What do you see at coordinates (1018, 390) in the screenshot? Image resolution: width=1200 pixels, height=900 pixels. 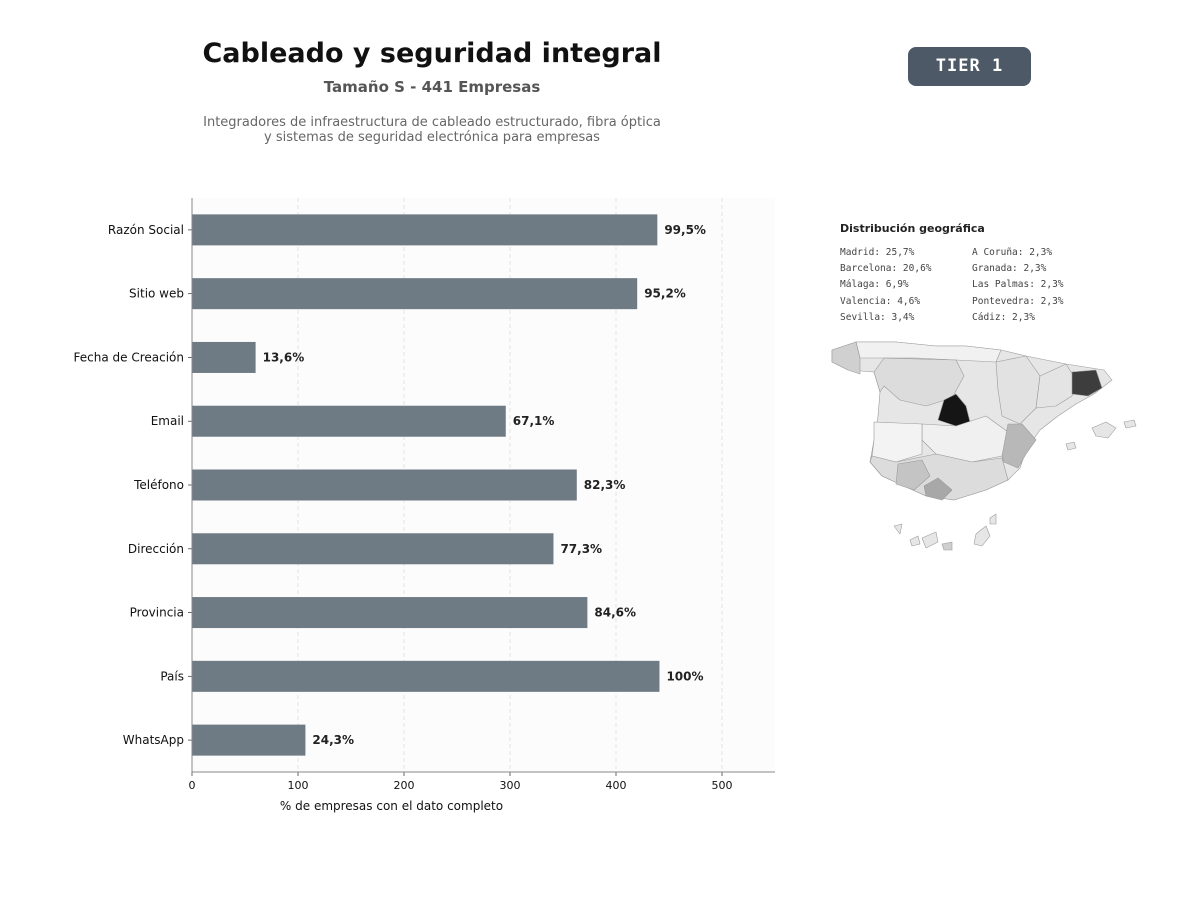 I see `map-region-aragon` at bounding box center [1018, 390].